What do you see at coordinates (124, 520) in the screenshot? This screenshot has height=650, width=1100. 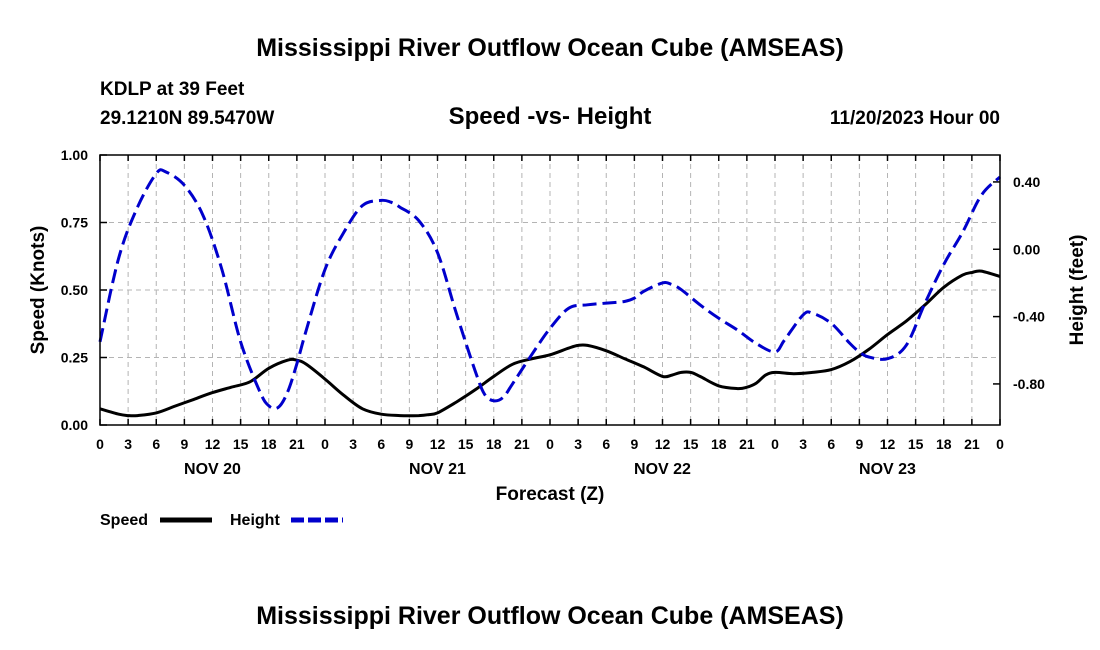 I see `legend-speed-label: Speed` at bounding box center [124, 520].